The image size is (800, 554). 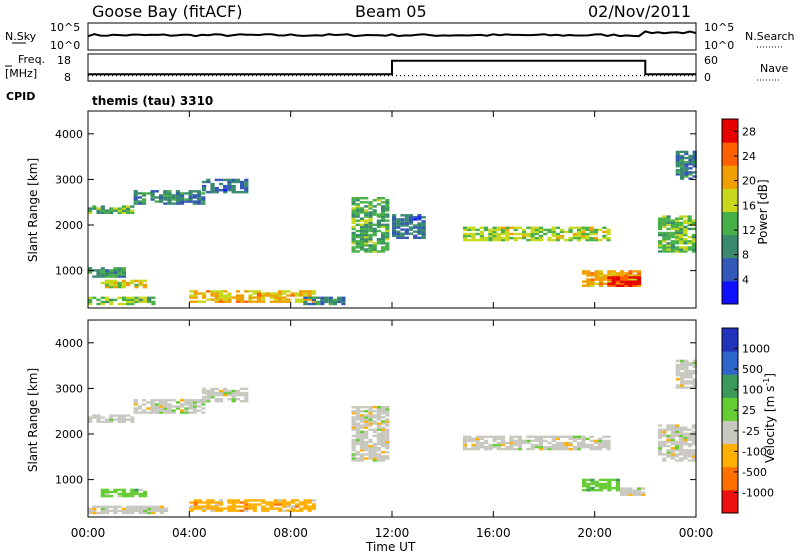 What do you see at coordinates (69, 343) in the screenshot?
I see `y-tick-label: 4000` at bounding box center [69, 343].